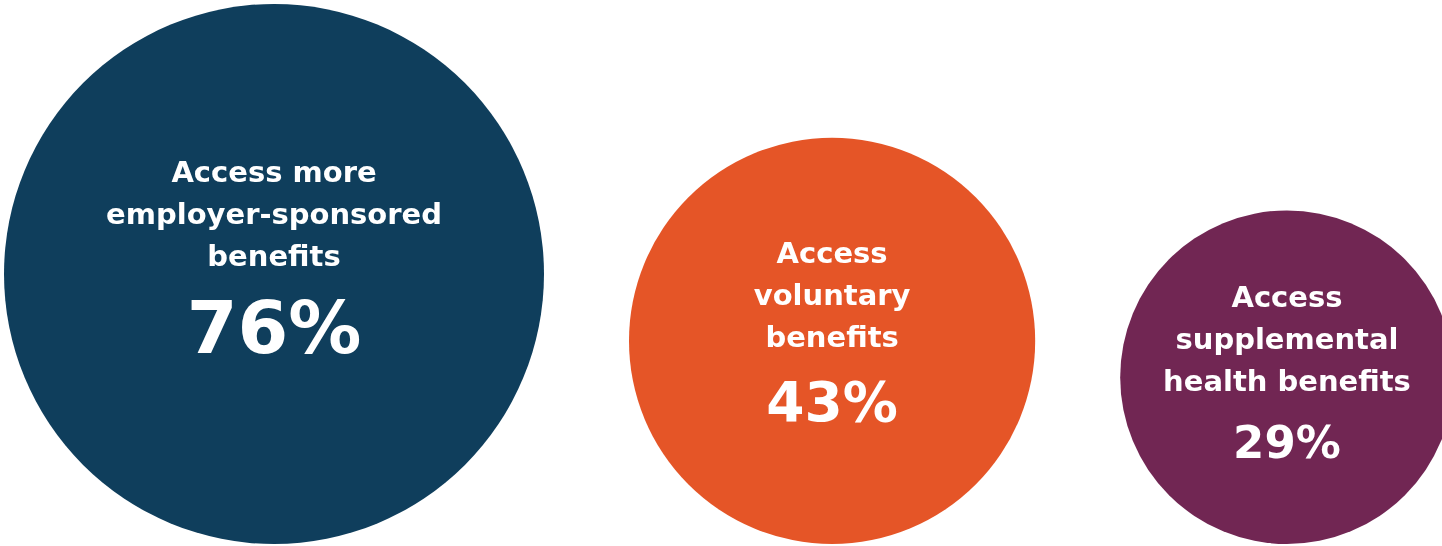 This screenshot has width=1442, height=546. Describe the element at coordinates (274, 214) in the screenshot. I see `category-label: Access more employer-sponsored benefits` at that location.